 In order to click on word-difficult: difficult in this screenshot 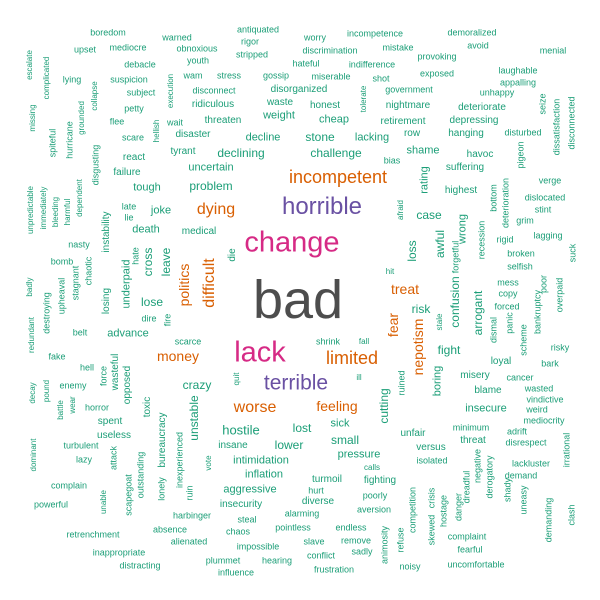, I will do `click(209, 283)`.